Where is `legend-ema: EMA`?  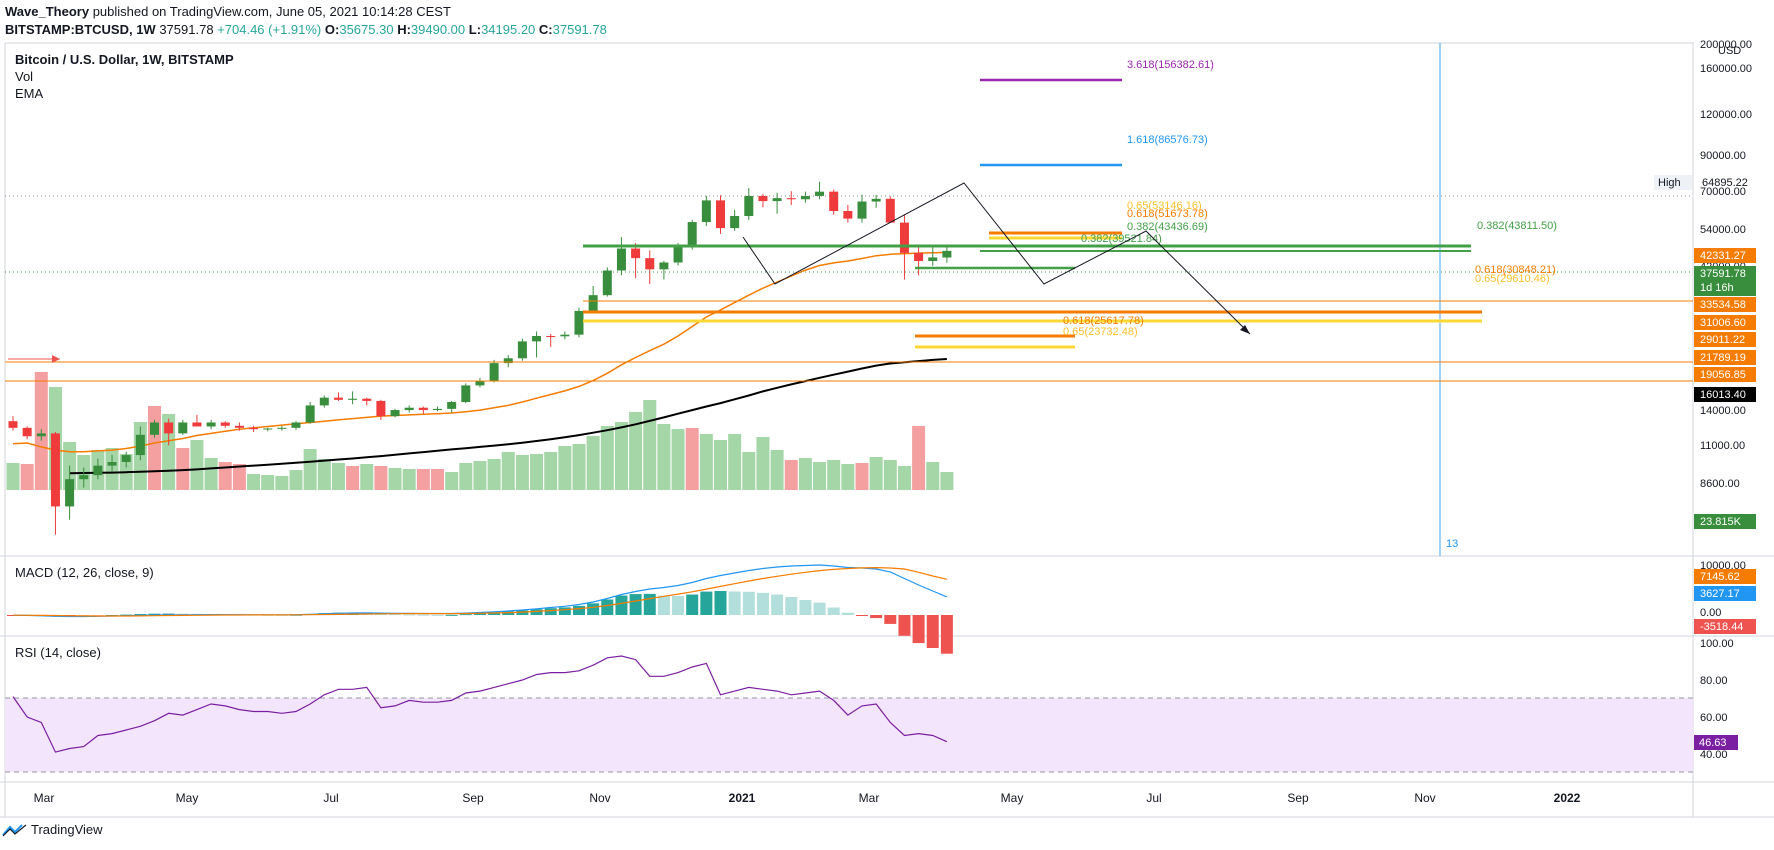 legend-ema: EMA is located at coordinates (29, 93).